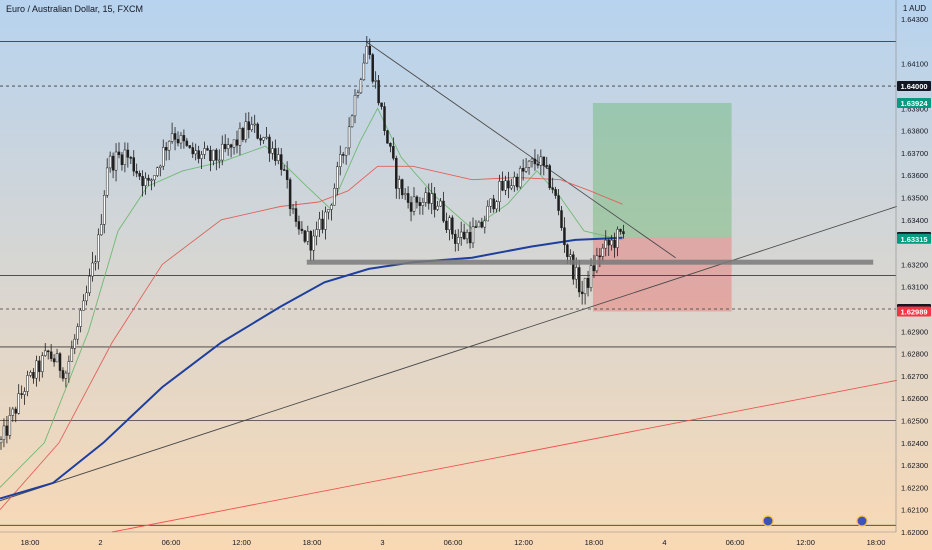 The image size is (932, 550). What do you see at coordinates (805, 542) in the screenshot?
I see `x-tick-label-11: 12:00` at bounding box center [805, 542].